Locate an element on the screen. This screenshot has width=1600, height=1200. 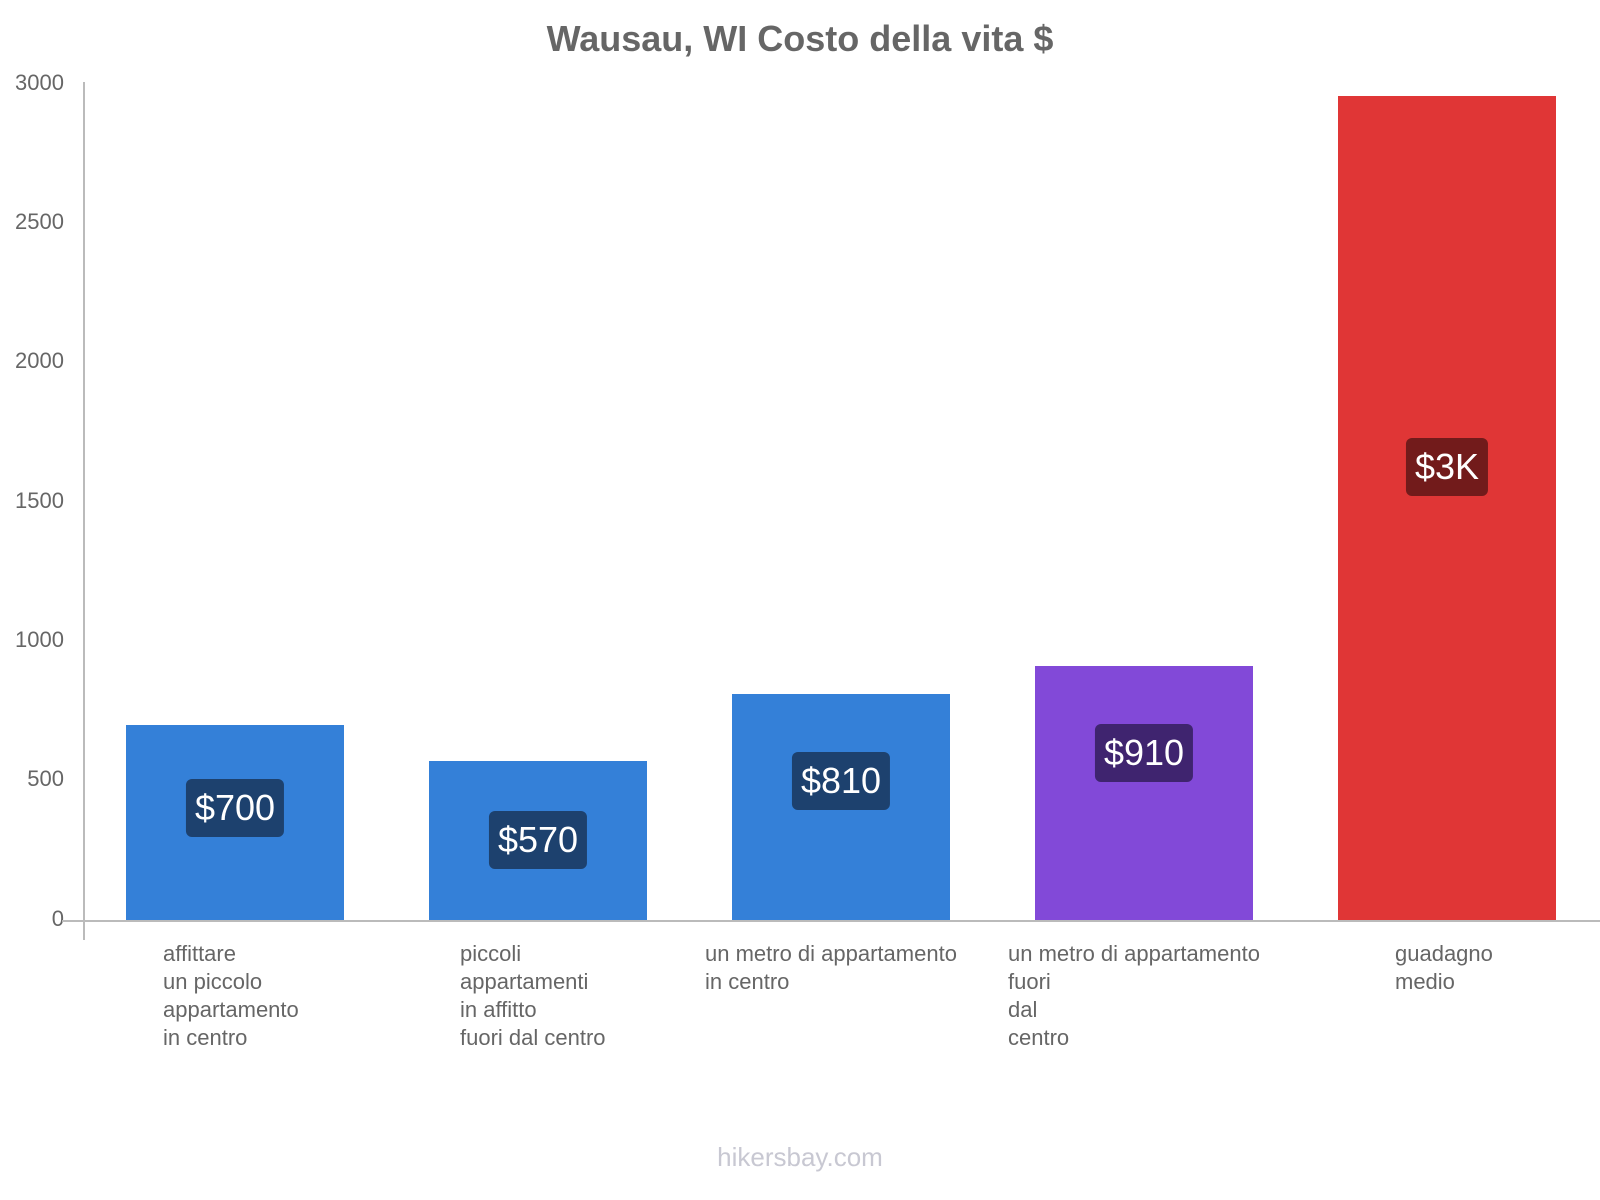
y-tick-0: 0 is located at coordinates (57, 918).